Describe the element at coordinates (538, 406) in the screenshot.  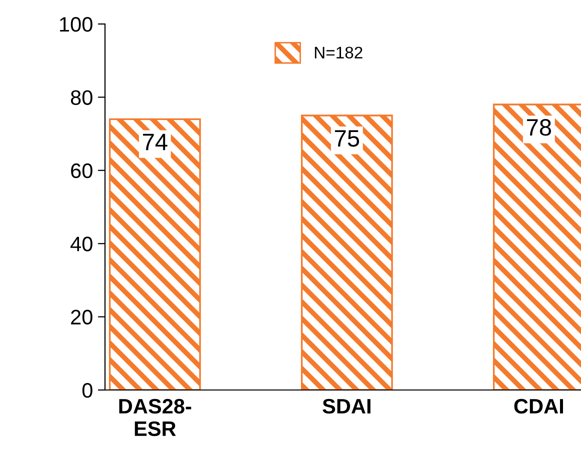
I see `x-tick-label: CDAI` at that location.